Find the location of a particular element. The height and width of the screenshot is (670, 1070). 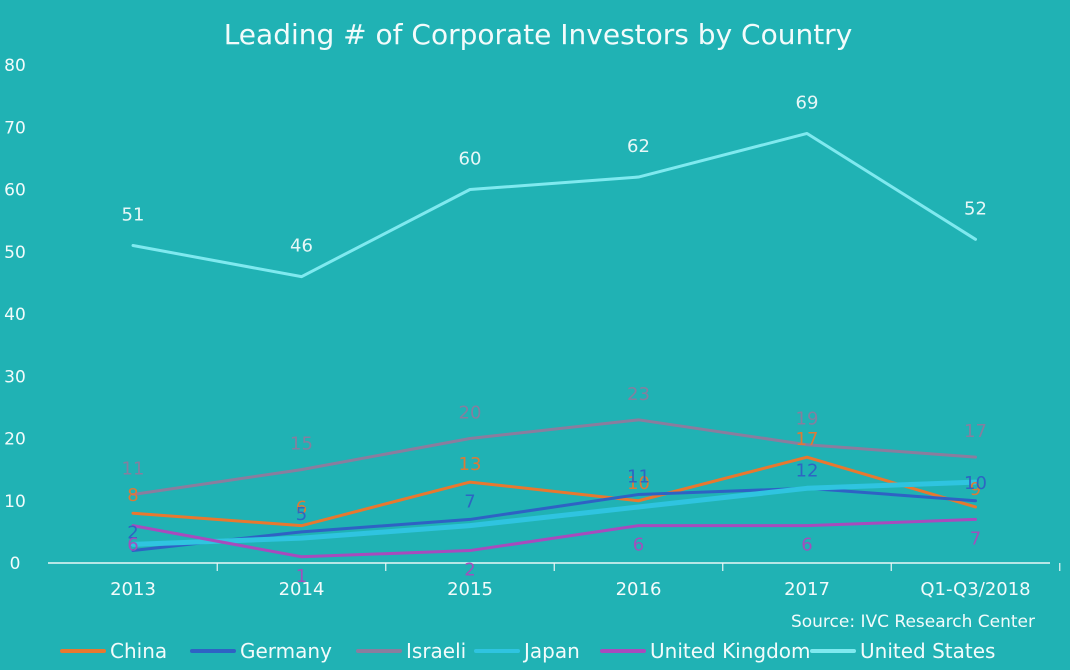

x-tick-label: 2017 is located at coordinates (807, 589).